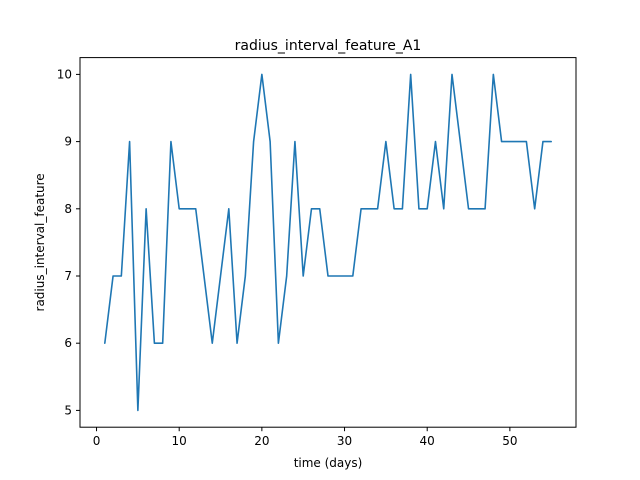  What do you see at coordinates (68, 410) in the screenshot?
I see `y-tick-label: 5` at bounding box center [68, 410].